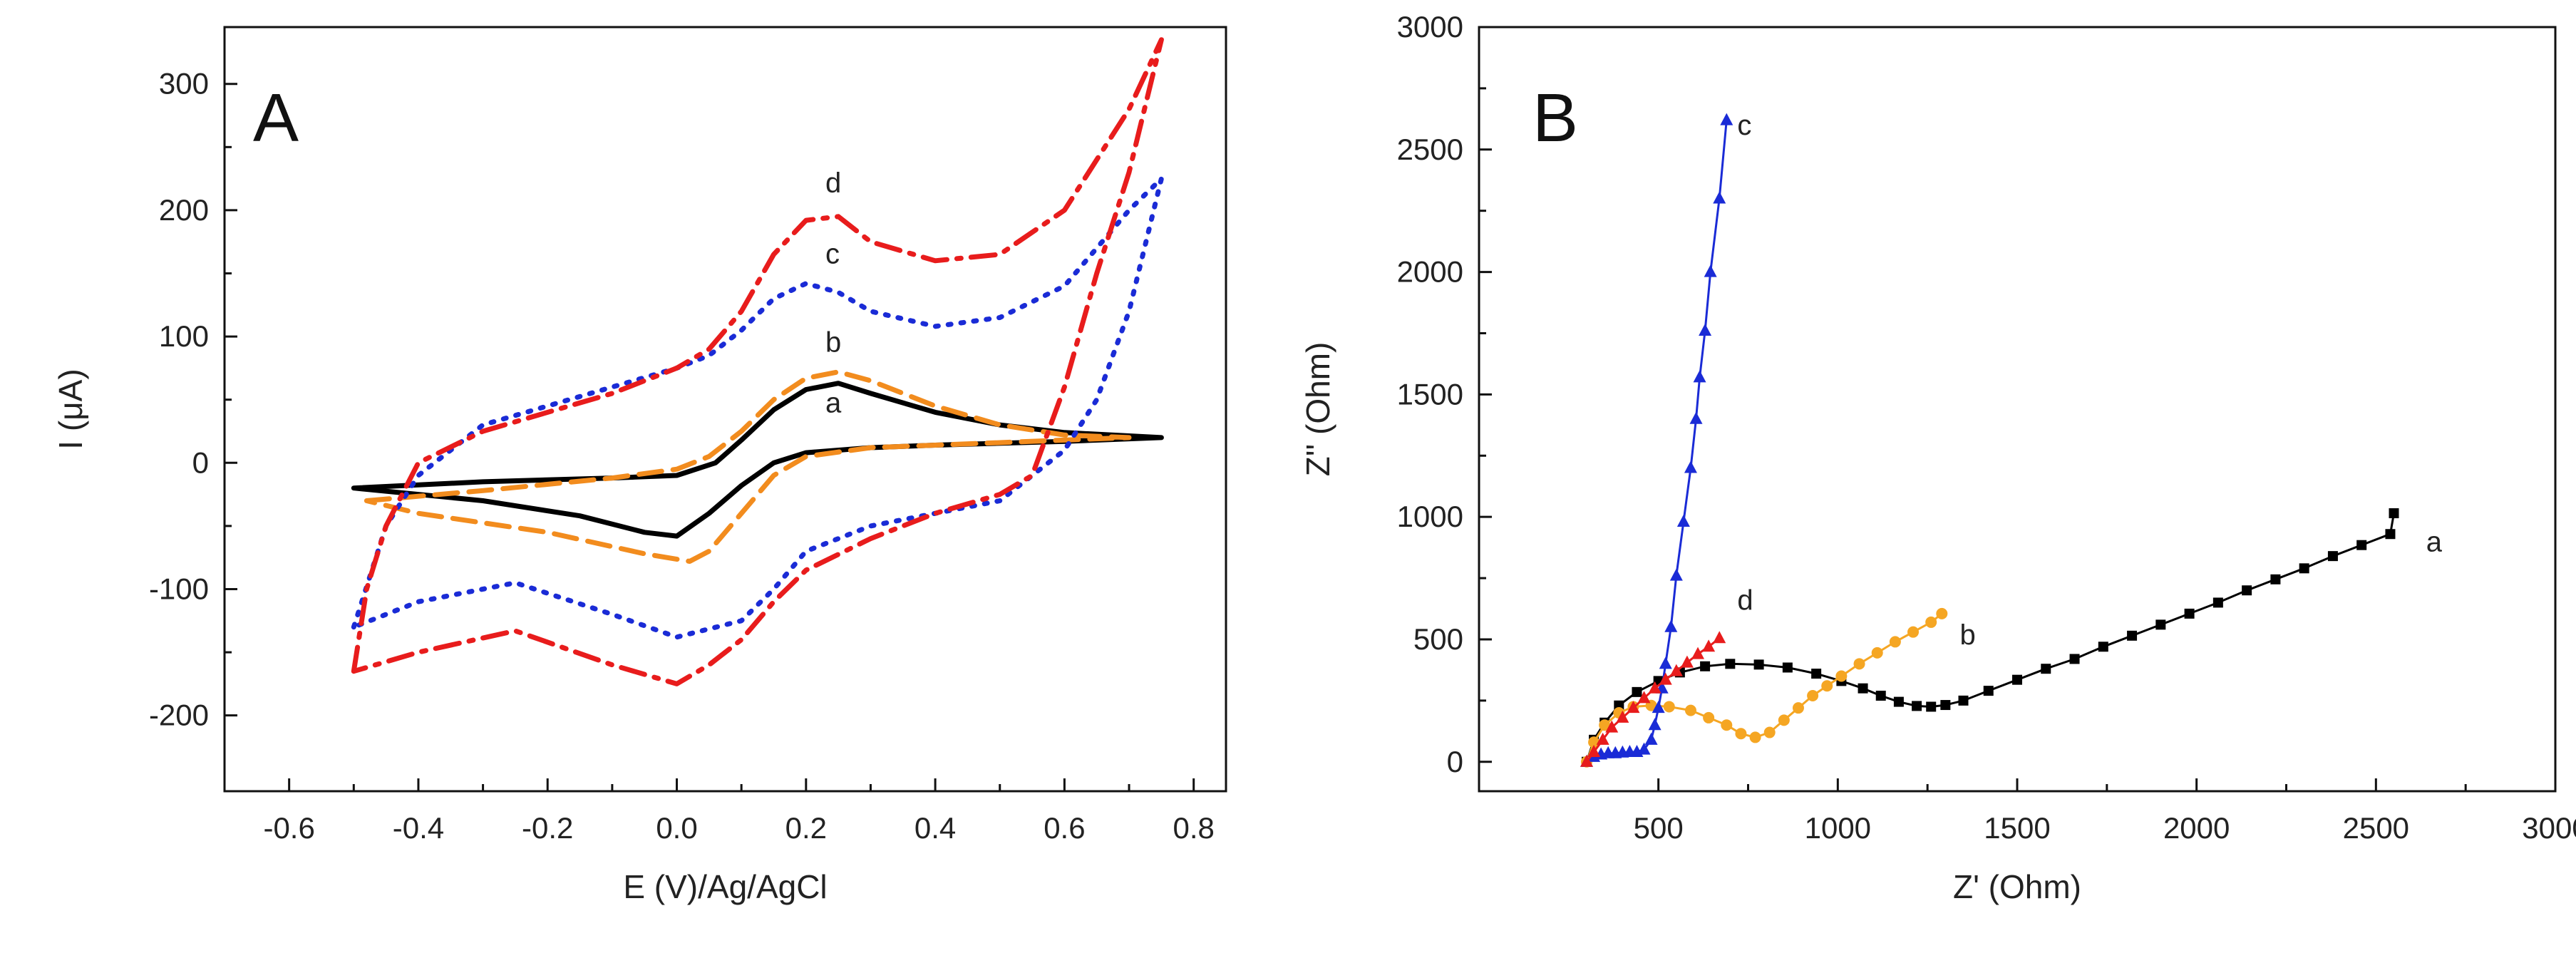 The image size is (2576, 958). I want to click on x-tick-label: -0.4, so click(418, 828).